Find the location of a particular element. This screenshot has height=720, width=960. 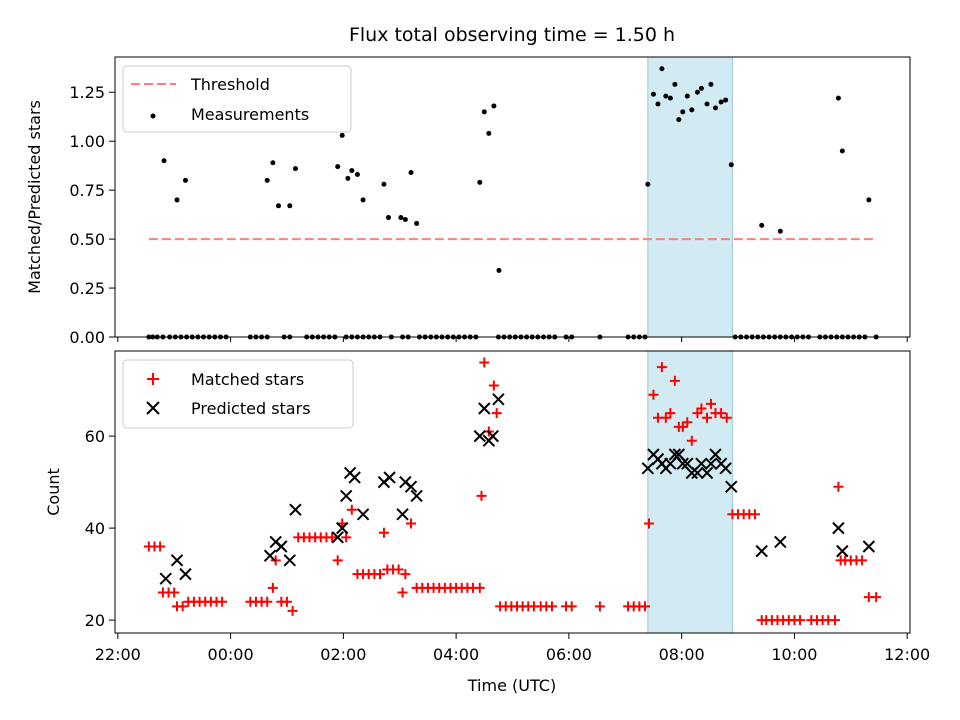

top-x-ticks is located at coordinates (512, 339).